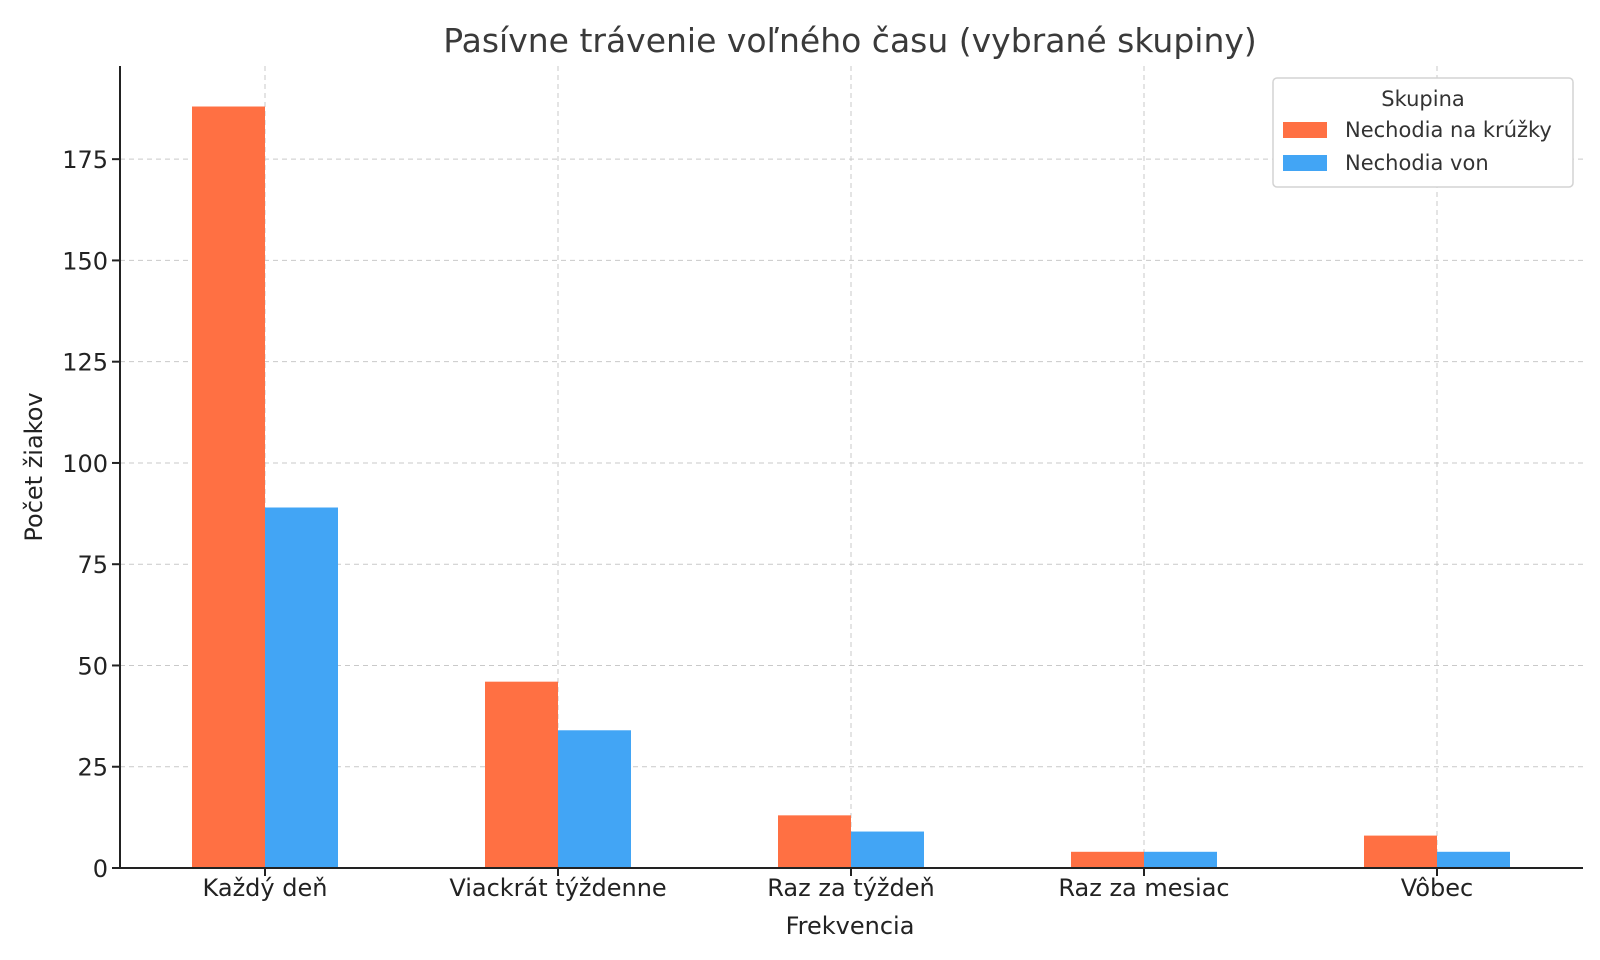  I want to click on y-tick-label: 150, so click(85, 261).